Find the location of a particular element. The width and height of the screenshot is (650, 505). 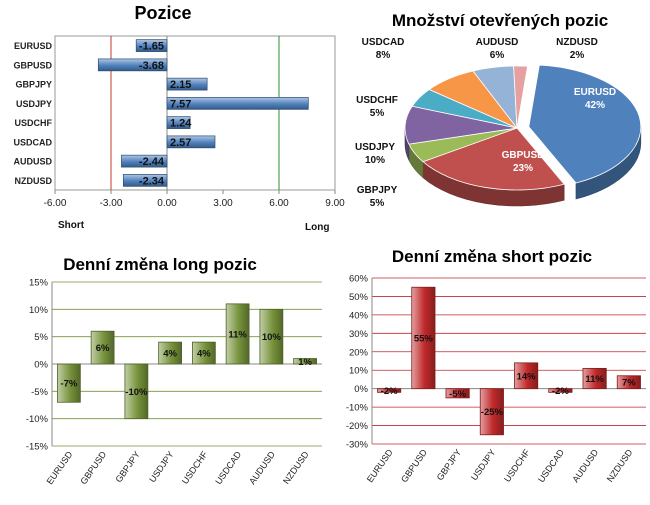

data-label: 7% is located at coordinates (629, 383).